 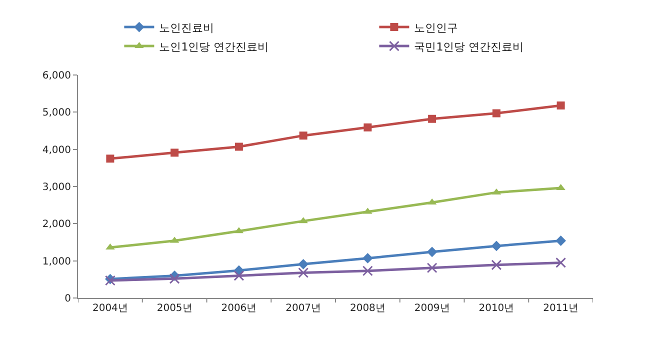 I want to click on y-tick-label: 2,000, so click(x=56, y=224).